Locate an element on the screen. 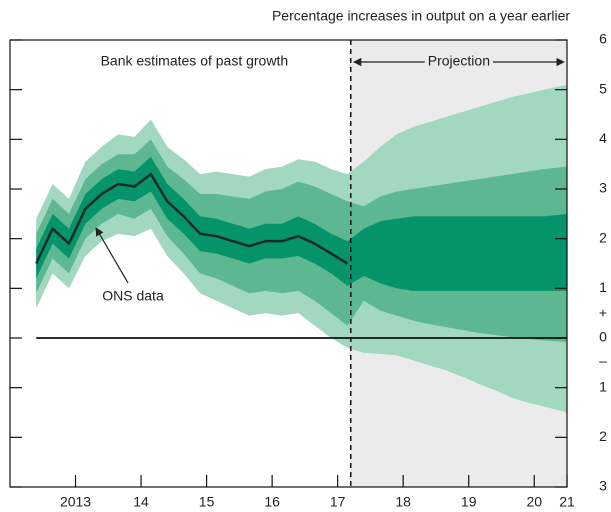 This screenshot has width=611, height=512. y-tick-label: 6 is located at coordinates (603, 39).